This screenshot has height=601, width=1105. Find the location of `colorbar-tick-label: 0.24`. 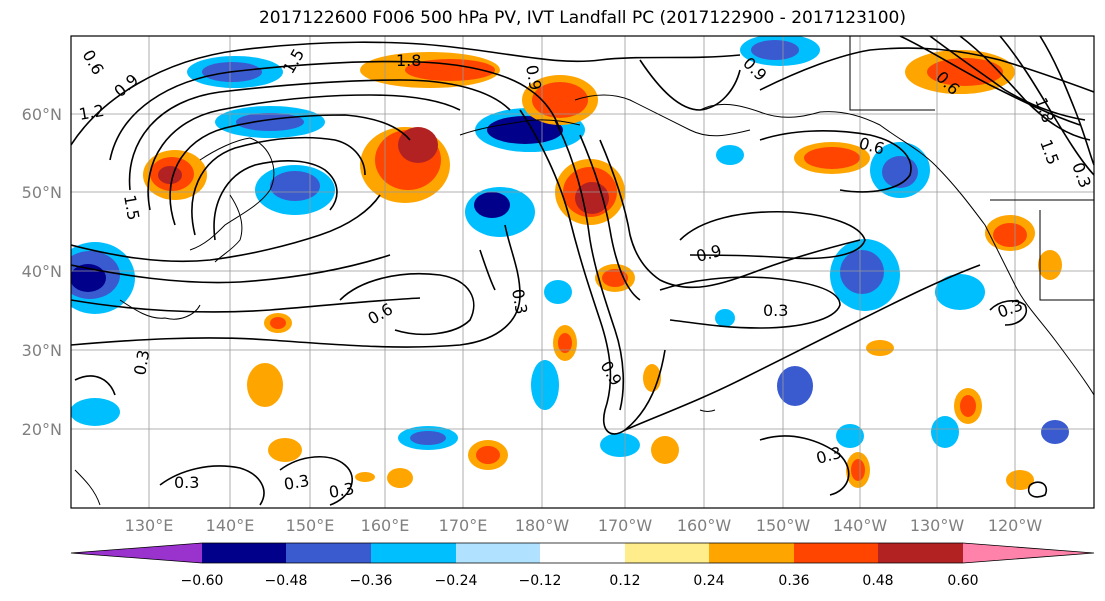

colorbar-tick-label: 0.24 is located at coordinates (708, 581).